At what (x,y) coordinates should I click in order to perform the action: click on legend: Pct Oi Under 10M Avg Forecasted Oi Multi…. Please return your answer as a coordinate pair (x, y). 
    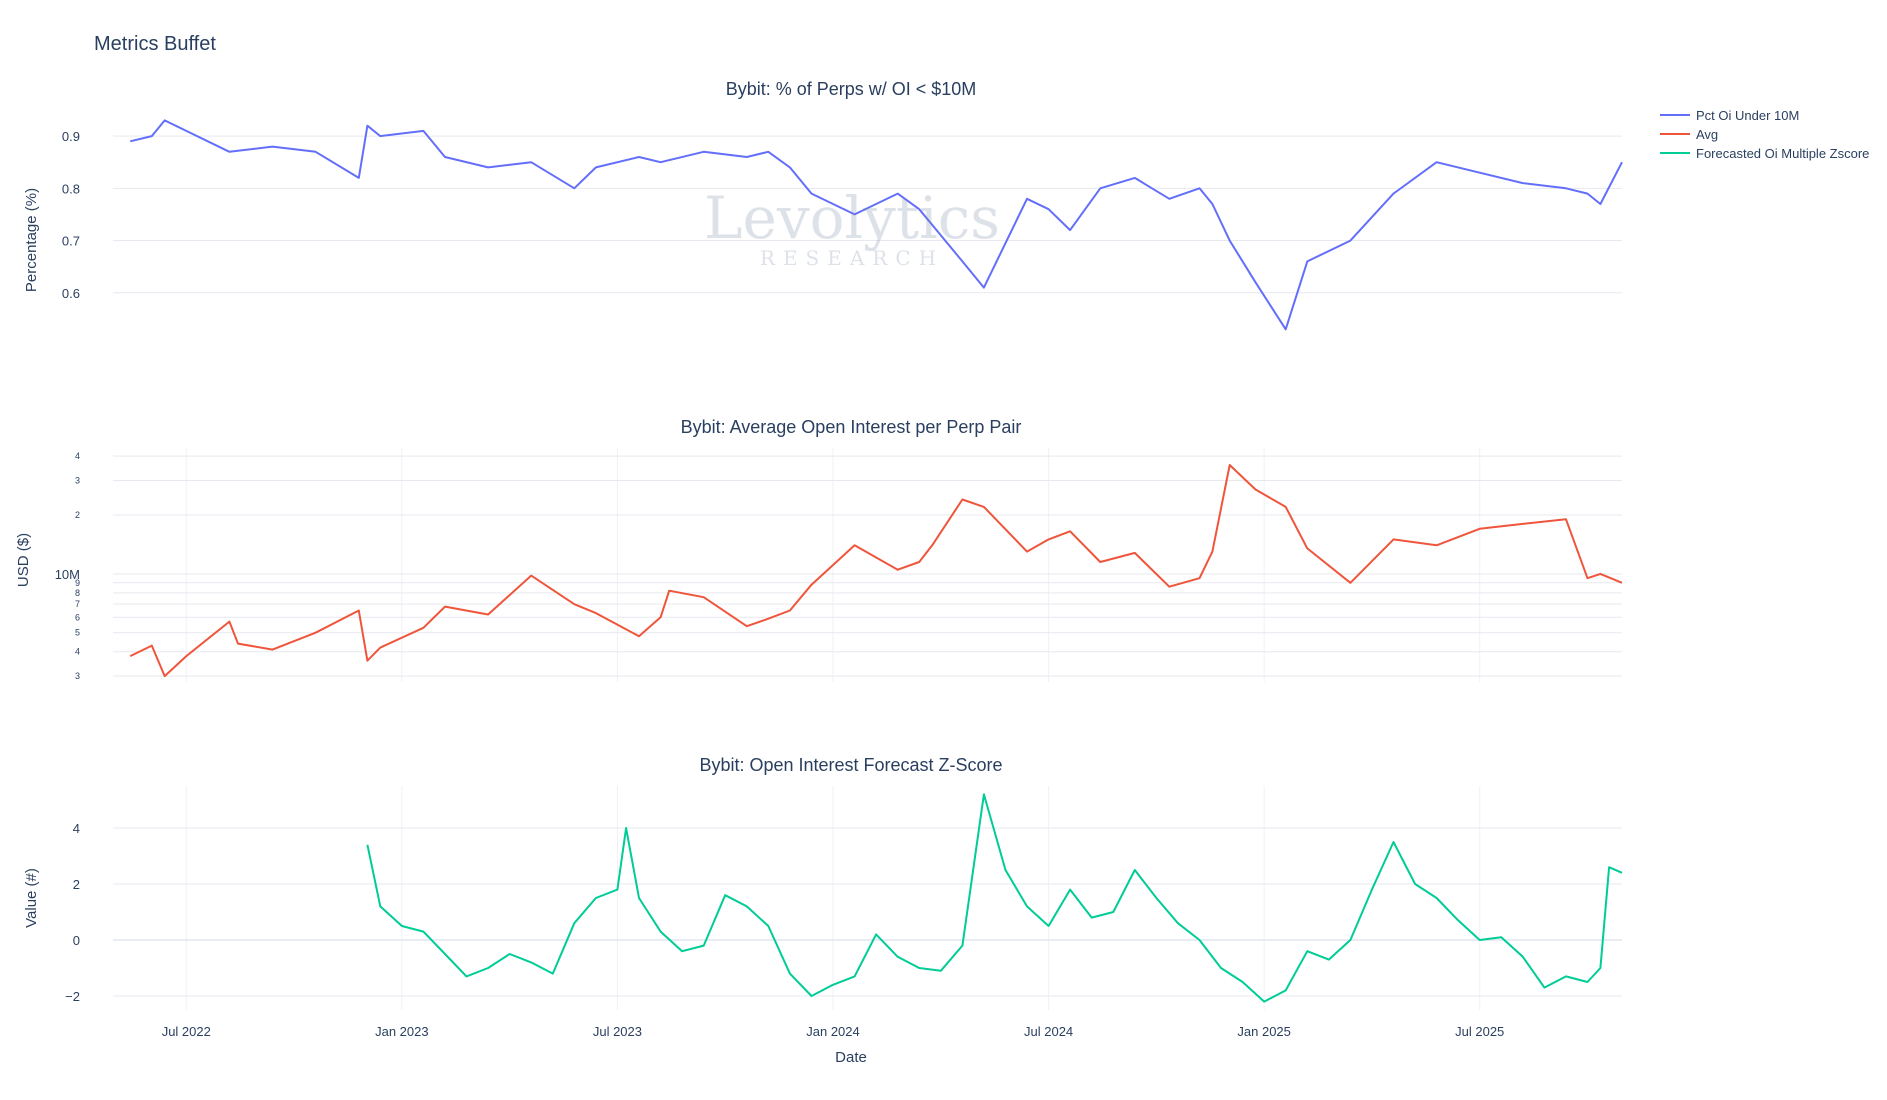
    Looking at the image, I should click on (1764, 134).